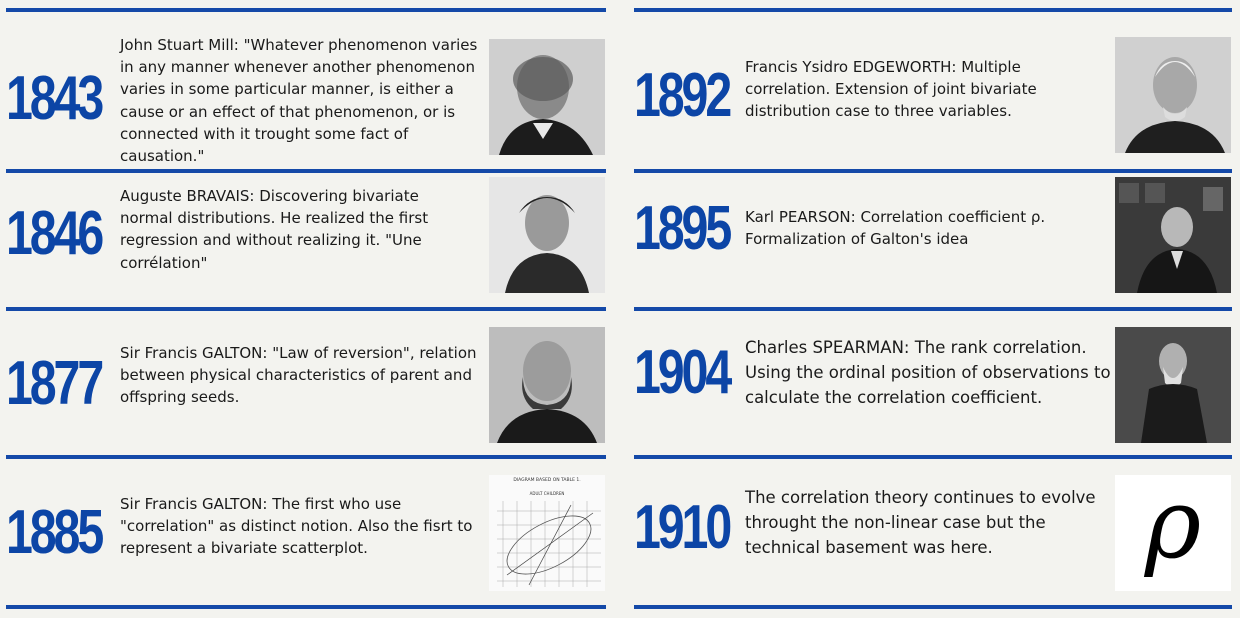 Image resolution: width=1240 pixels, height=618 pixels. What do you see at coordinates (683, 527) in the screenshot?
I see `entry-year: 1910` at bounding box center [683, 527].